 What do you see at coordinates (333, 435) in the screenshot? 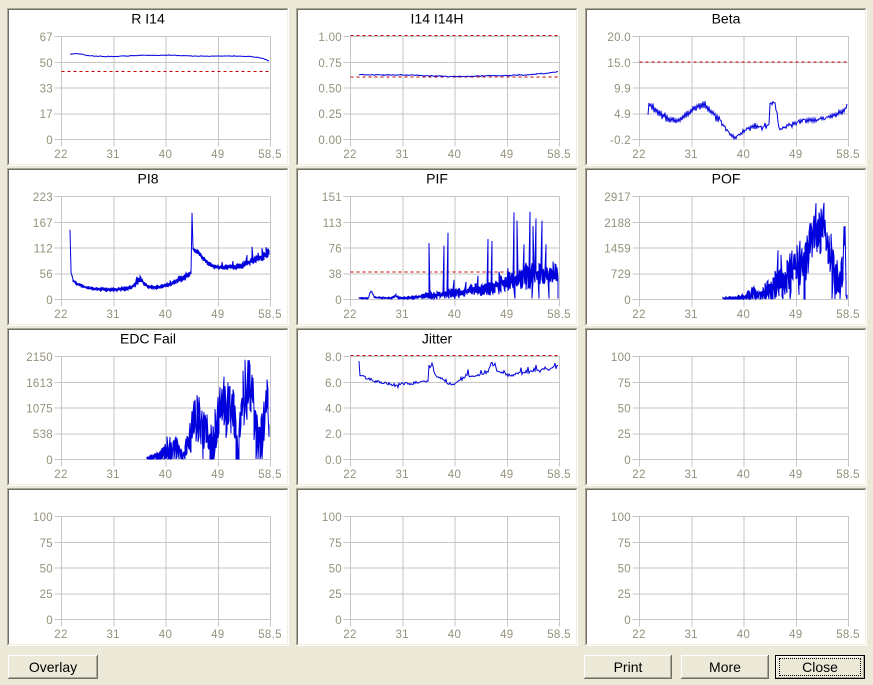
I see `svg-text: 2.0` at bounding box center [333, 435].